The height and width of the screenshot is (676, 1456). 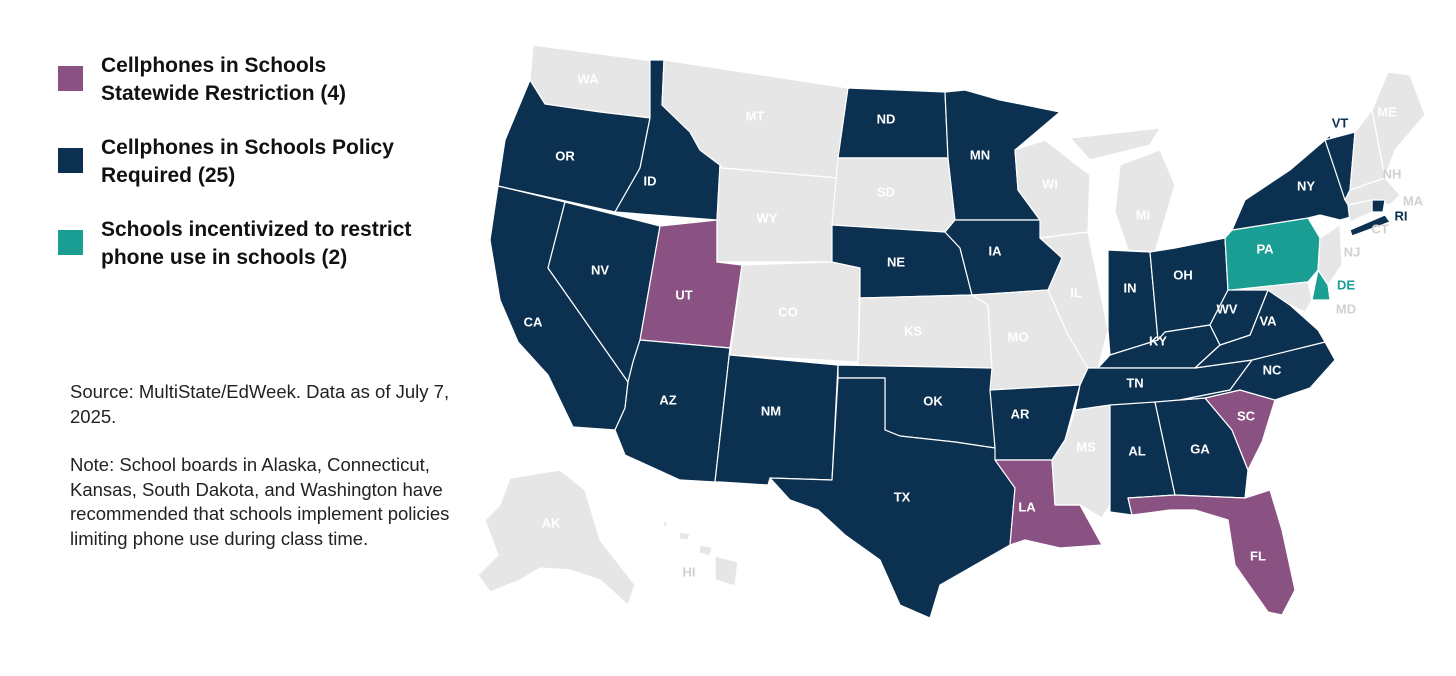 I want to click on label-PA: PA, so click(x=1265, y=248).